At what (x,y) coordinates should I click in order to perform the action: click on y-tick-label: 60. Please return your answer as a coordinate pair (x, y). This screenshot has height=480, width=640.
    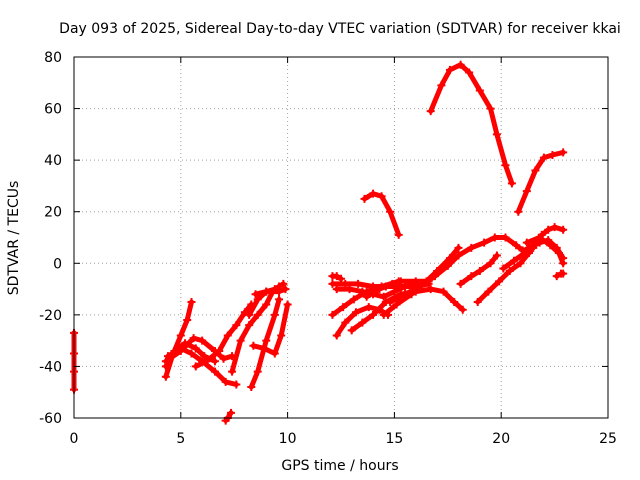
    Looking at the image, I should click on (53, 110).